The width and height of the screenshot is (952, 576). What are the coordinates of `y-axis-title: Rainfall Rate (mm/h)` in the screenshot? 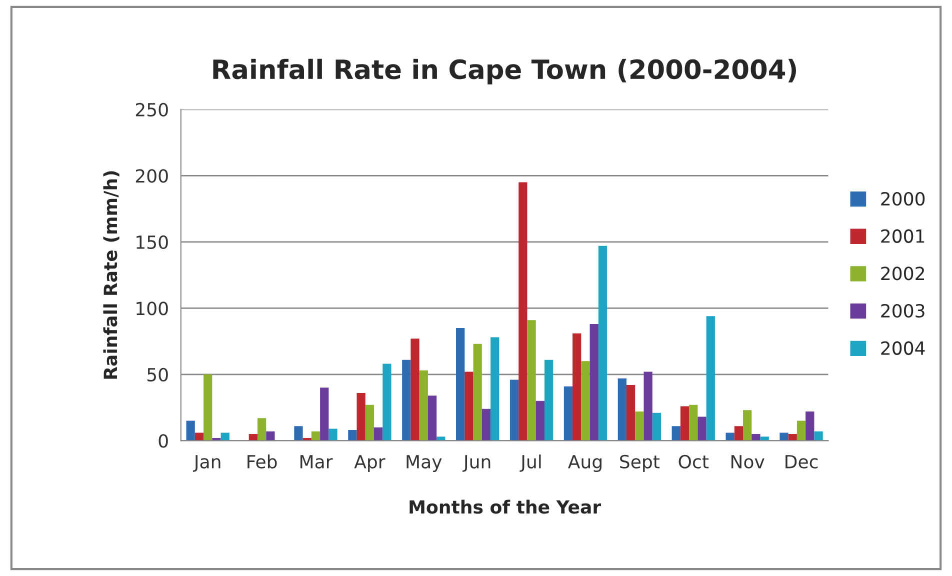 It's located at (111, 275).